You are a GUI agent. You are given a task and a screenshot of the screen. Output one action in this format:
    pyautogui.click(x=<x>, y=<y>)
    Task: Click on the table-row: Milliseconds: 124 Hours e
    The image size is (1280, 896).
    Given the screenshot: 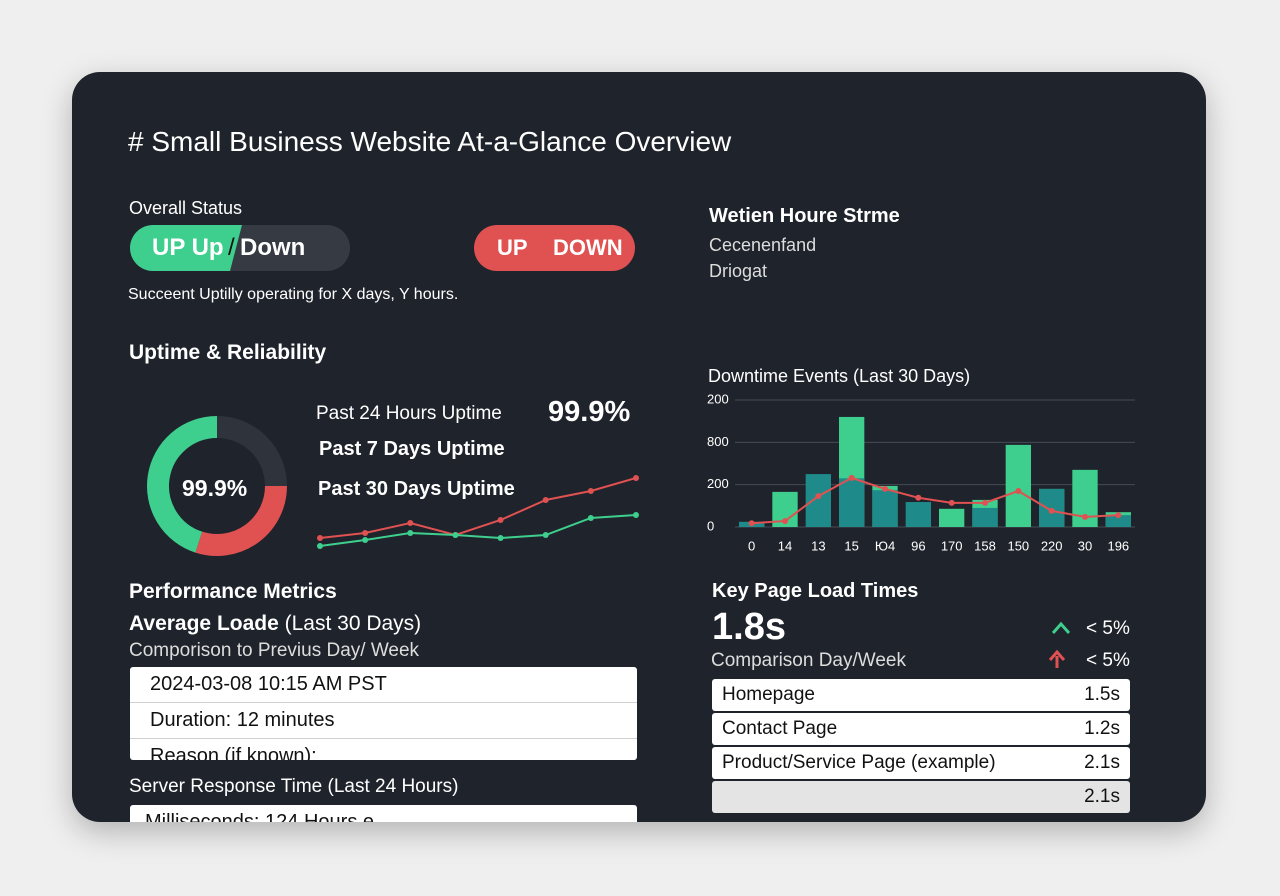 What is the action you would take?
    pyautogui.click(x=383, y=813)
    